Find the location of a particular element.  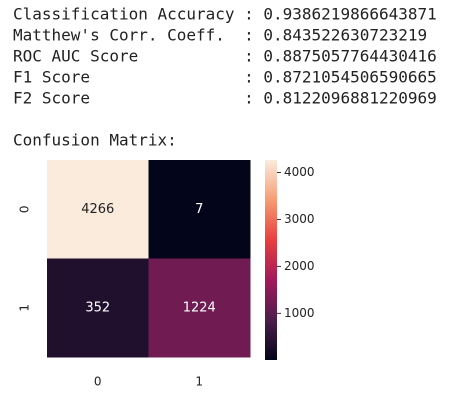

cell-label: 4266 is located at coordinates (97, 209).